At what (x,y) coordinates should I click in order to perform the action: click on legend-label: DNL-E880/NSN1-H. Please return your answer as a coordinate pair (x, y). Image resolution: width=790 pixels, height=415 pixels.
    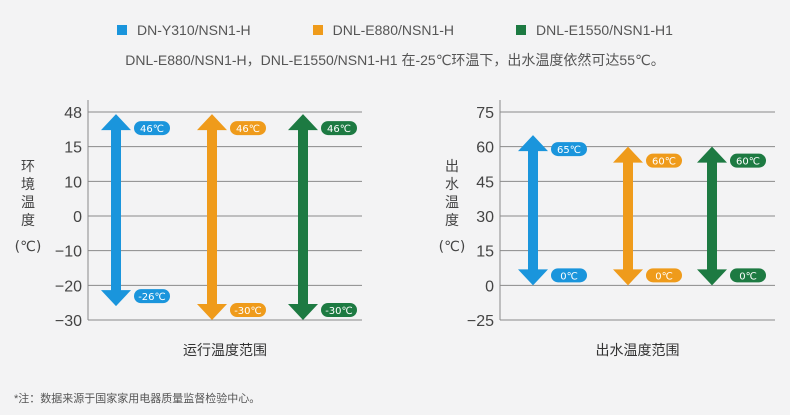
    Looking at the image, I should click on (393, 30).